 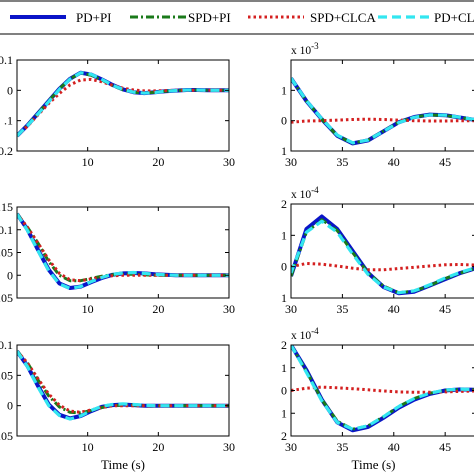 What do you see at coordinates (6, 207) in the screenshot?
I see `y-tick-label: .15` at bounding box center [6, 207].